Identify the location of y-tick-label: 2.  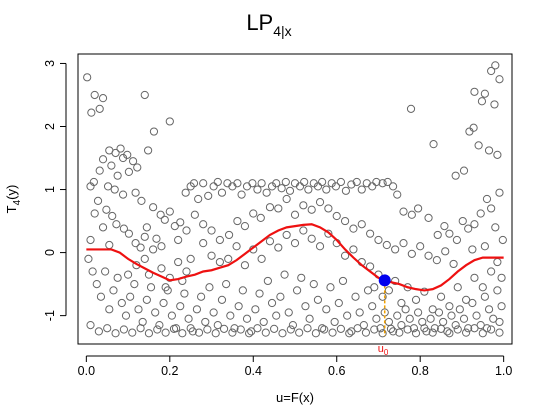
(50, 126).